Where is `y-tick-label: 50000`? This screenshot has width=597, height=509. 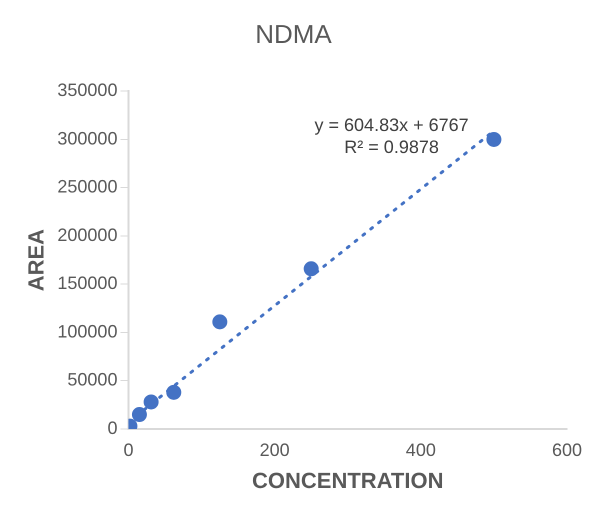 y-tick-label: 50000 is located at coordinates (92, 380).